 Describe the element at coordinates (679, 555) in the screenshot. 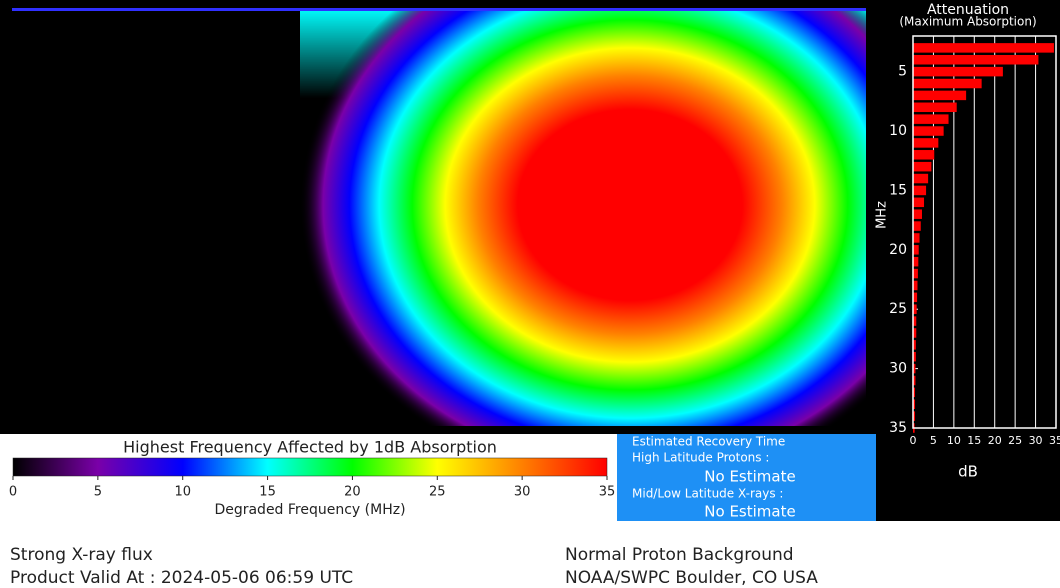

I see `footer-right: Normal Proton Background` at that location.